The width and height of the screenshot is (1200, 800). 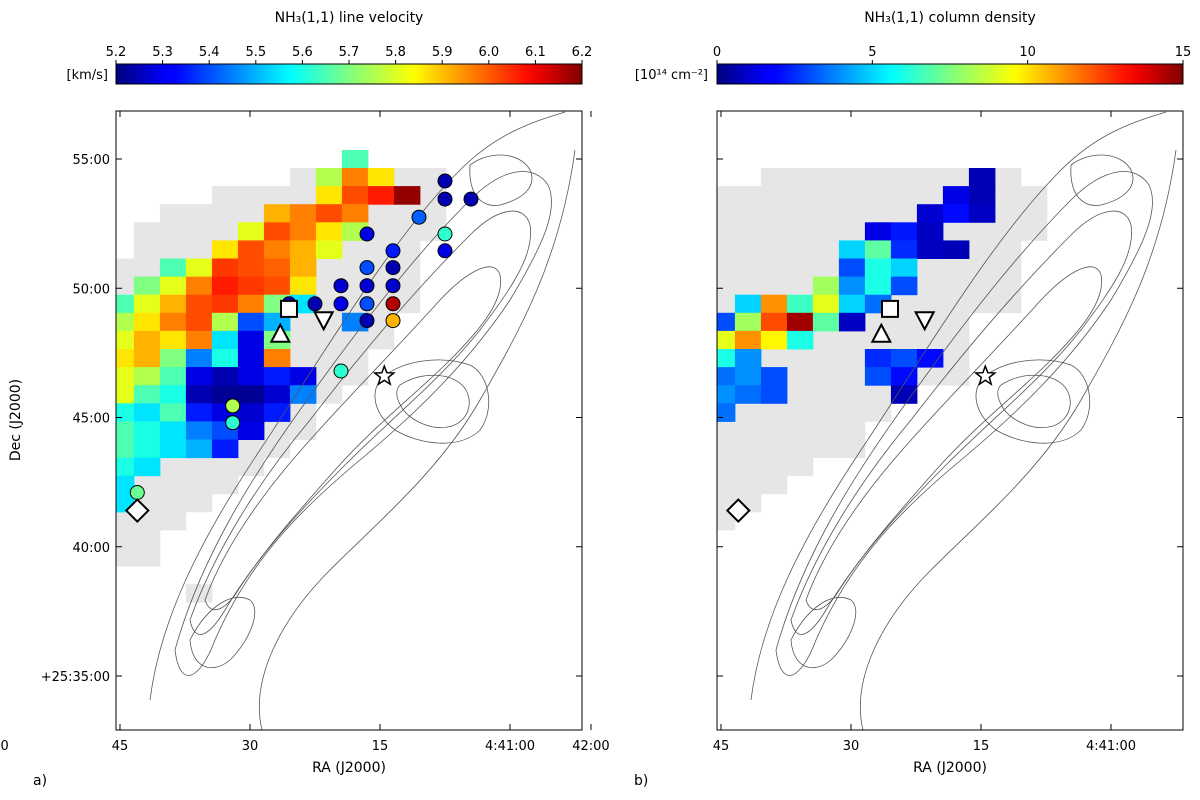 I want to click on y-tick-label: +25:35:00, so click(x=75, y=677).